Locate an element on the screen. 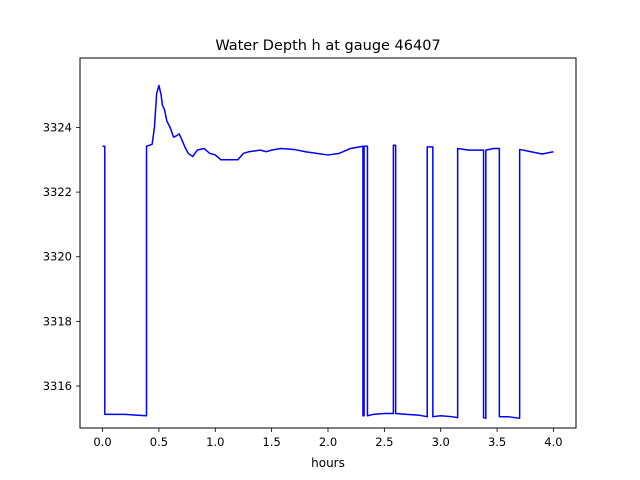 The height and width of the screenshot is (480, 640). x-tick-label: 3.0 is located at coordinates (441, 442).